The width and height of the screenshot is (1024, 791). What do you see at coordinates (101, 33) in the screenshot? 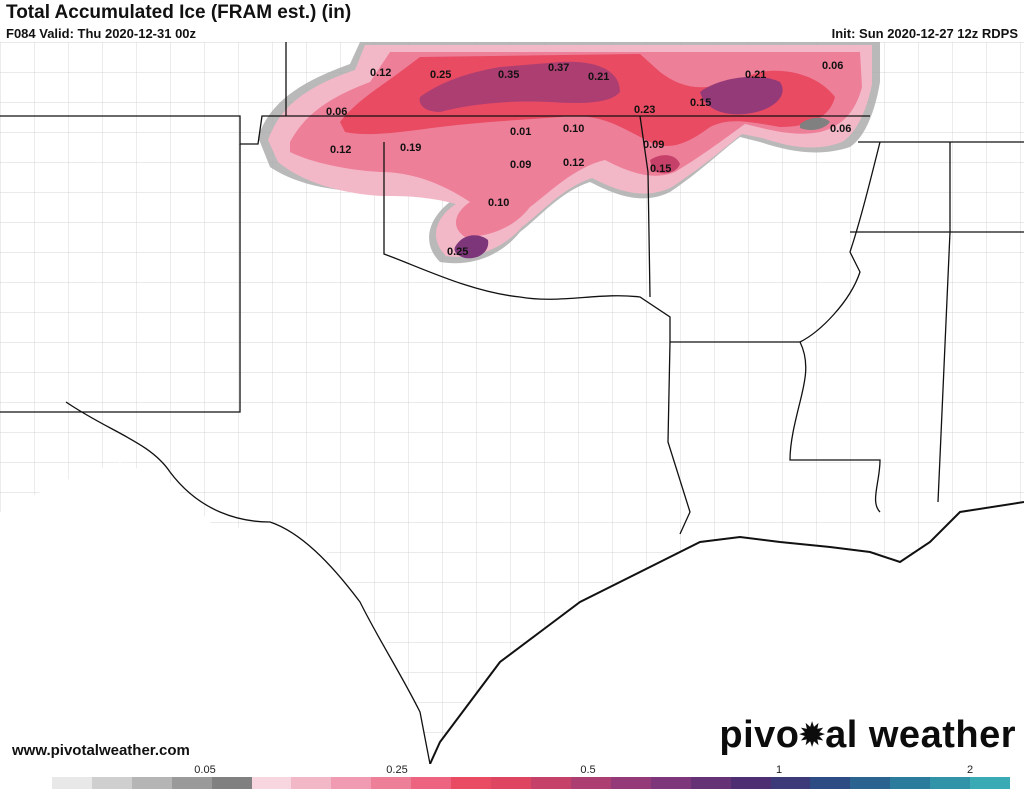
I see `valid-time: F084 Valid: Thu 2020-12-31 00z` at bounding box center [101, 33].